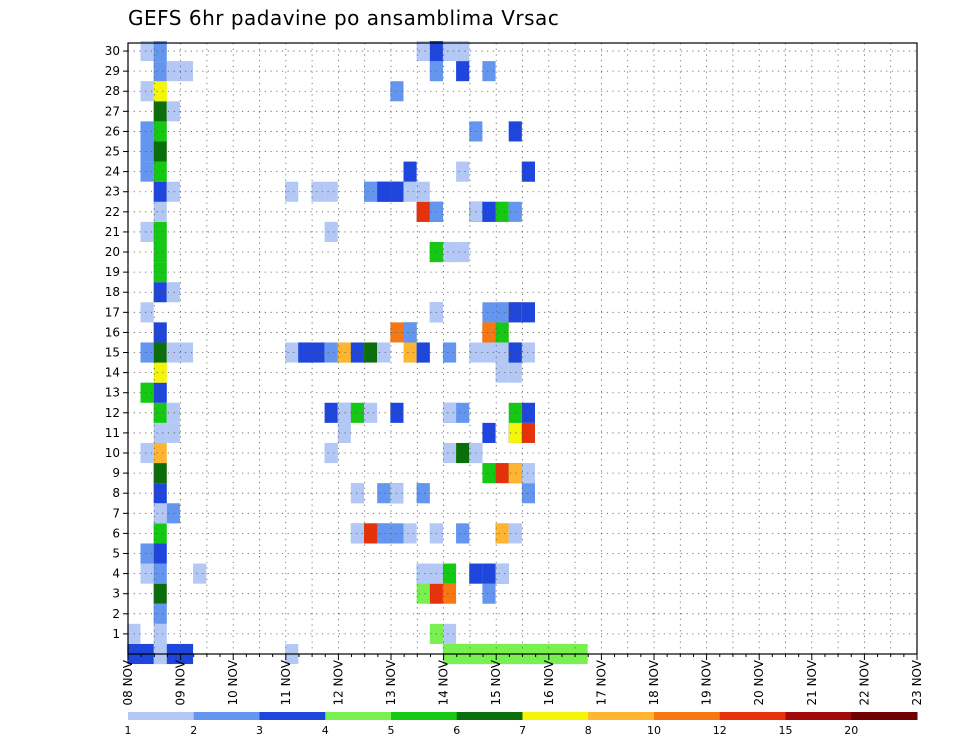 This screenshot has height=742, width=960. What do you see at coordinates (325, 730) in the screenshot?
I see `legend-level-label: 4` at bounding box center [325, 730].